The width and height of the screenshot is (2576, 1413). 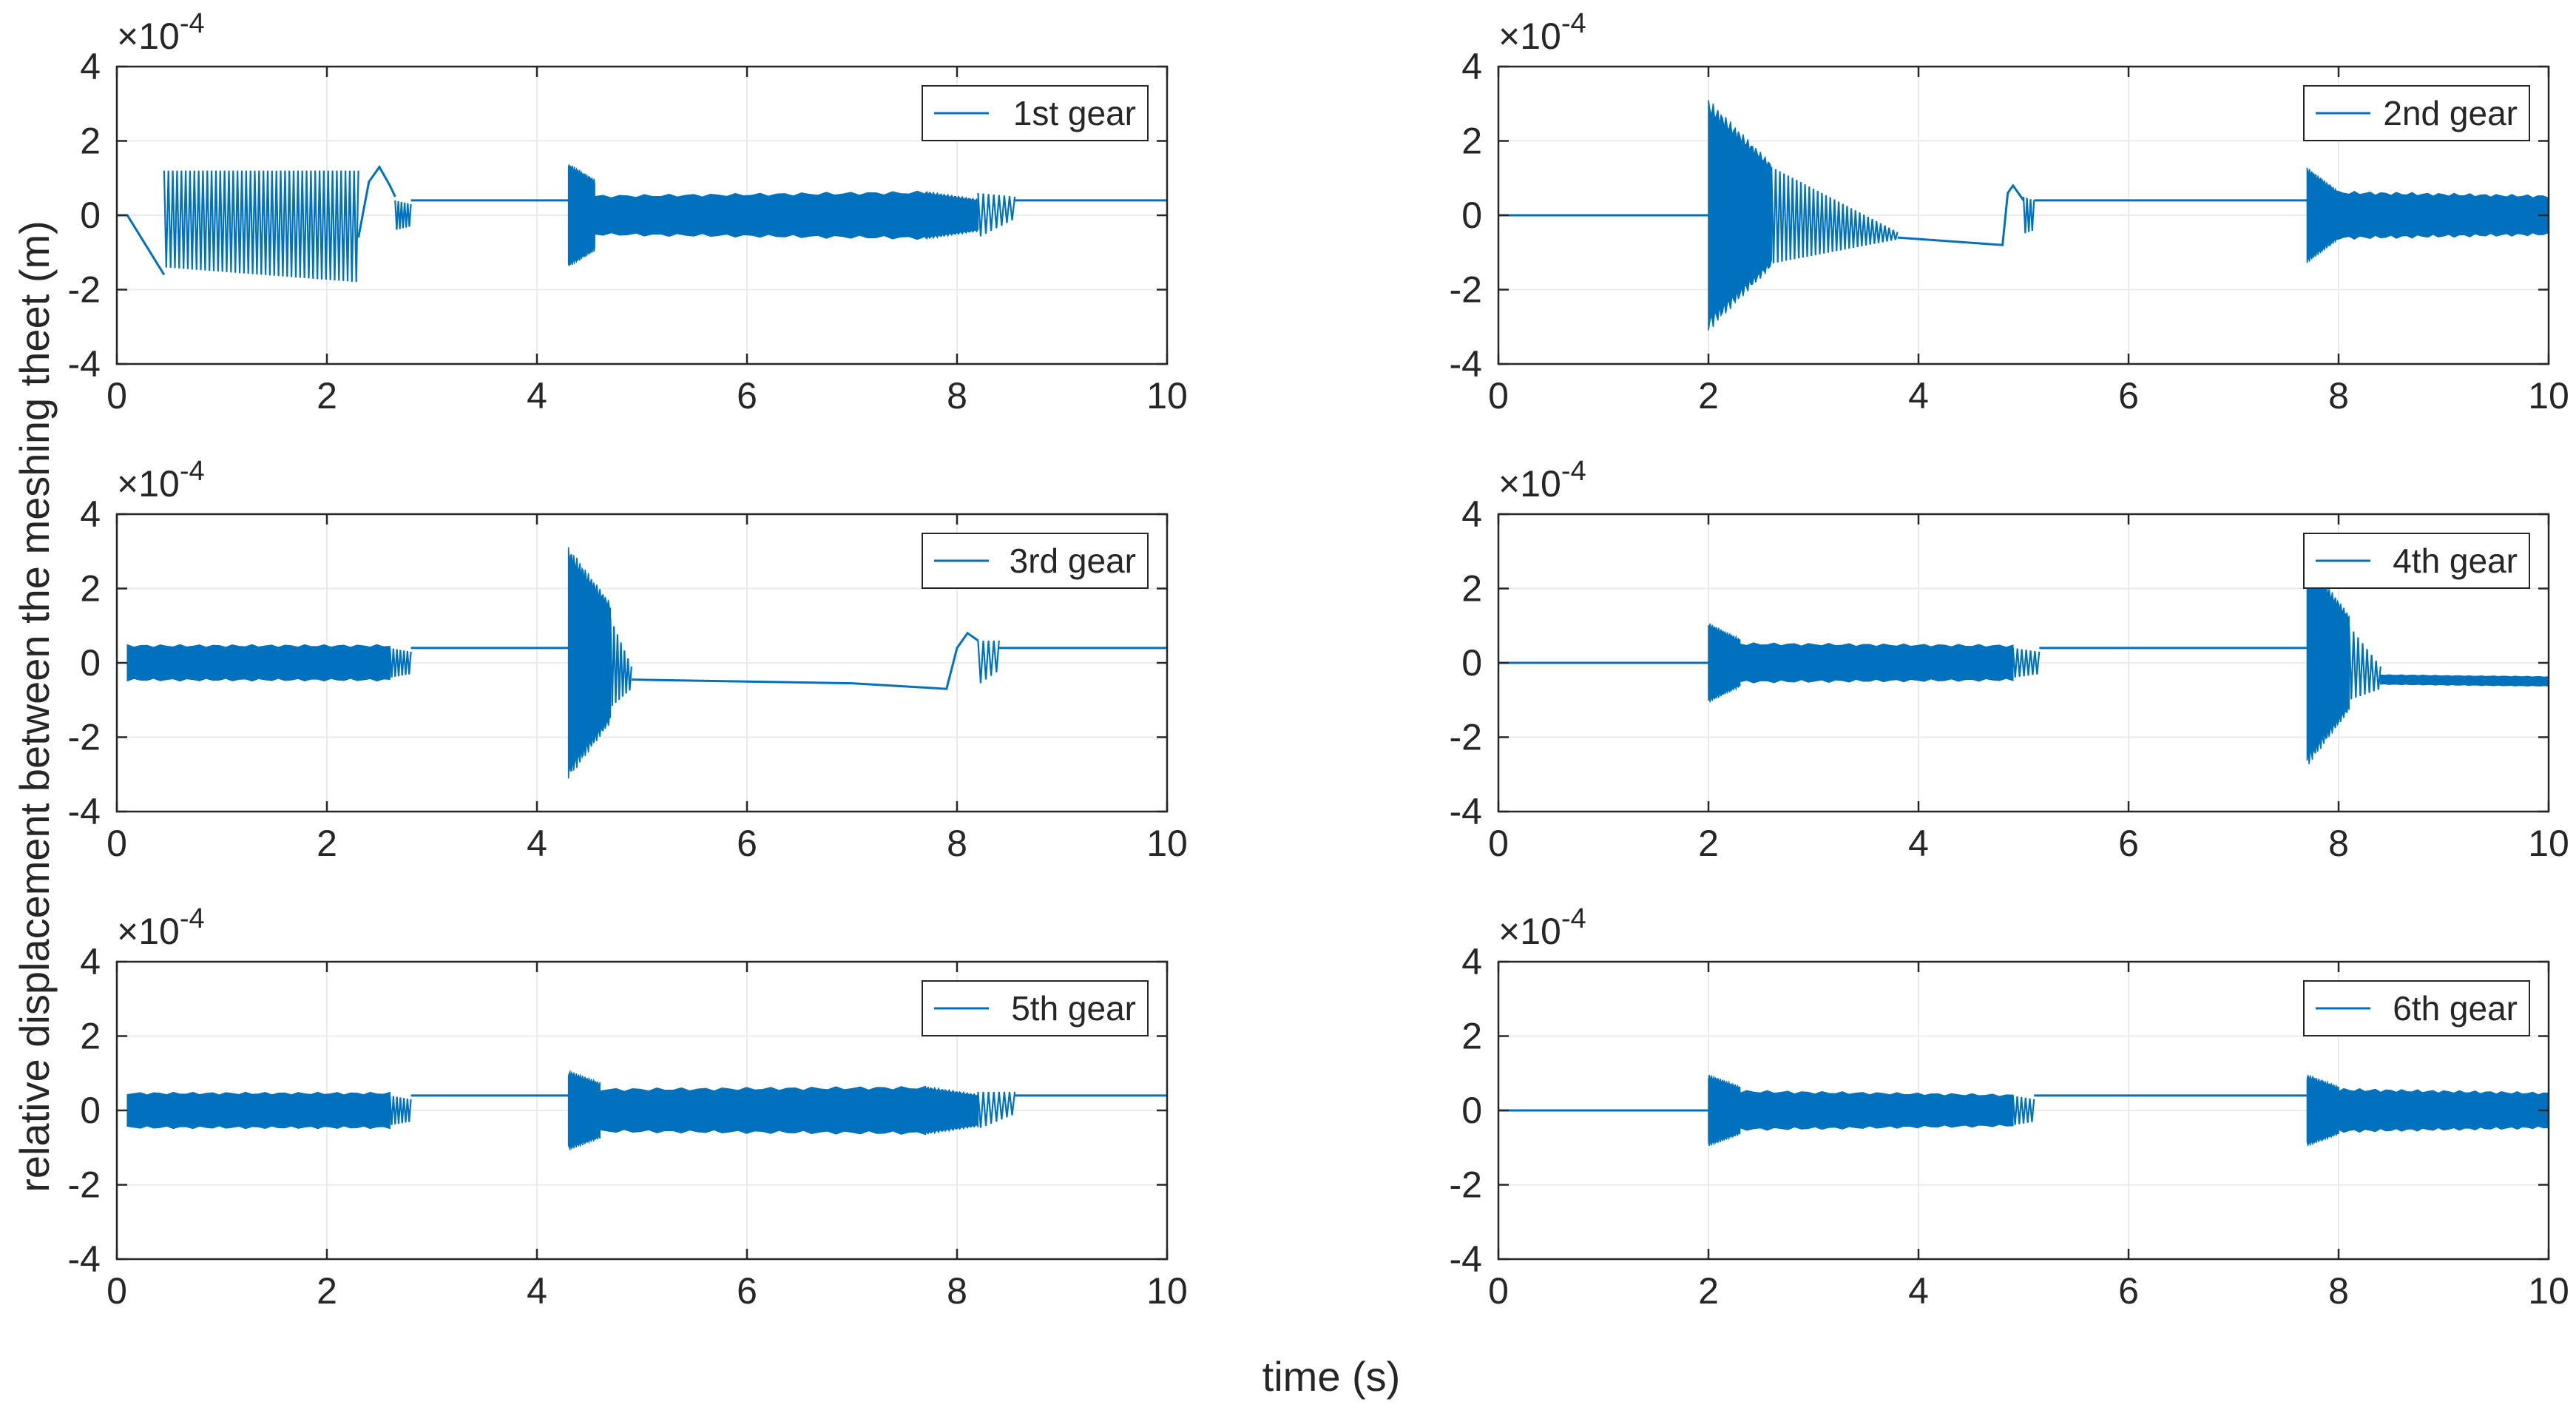 I want to click on subplot-5: 0 2 4 6 8 10 -4 -2 0 2 4 ×10⁻⁴ 5th gear, so click(x=628, y=1107).